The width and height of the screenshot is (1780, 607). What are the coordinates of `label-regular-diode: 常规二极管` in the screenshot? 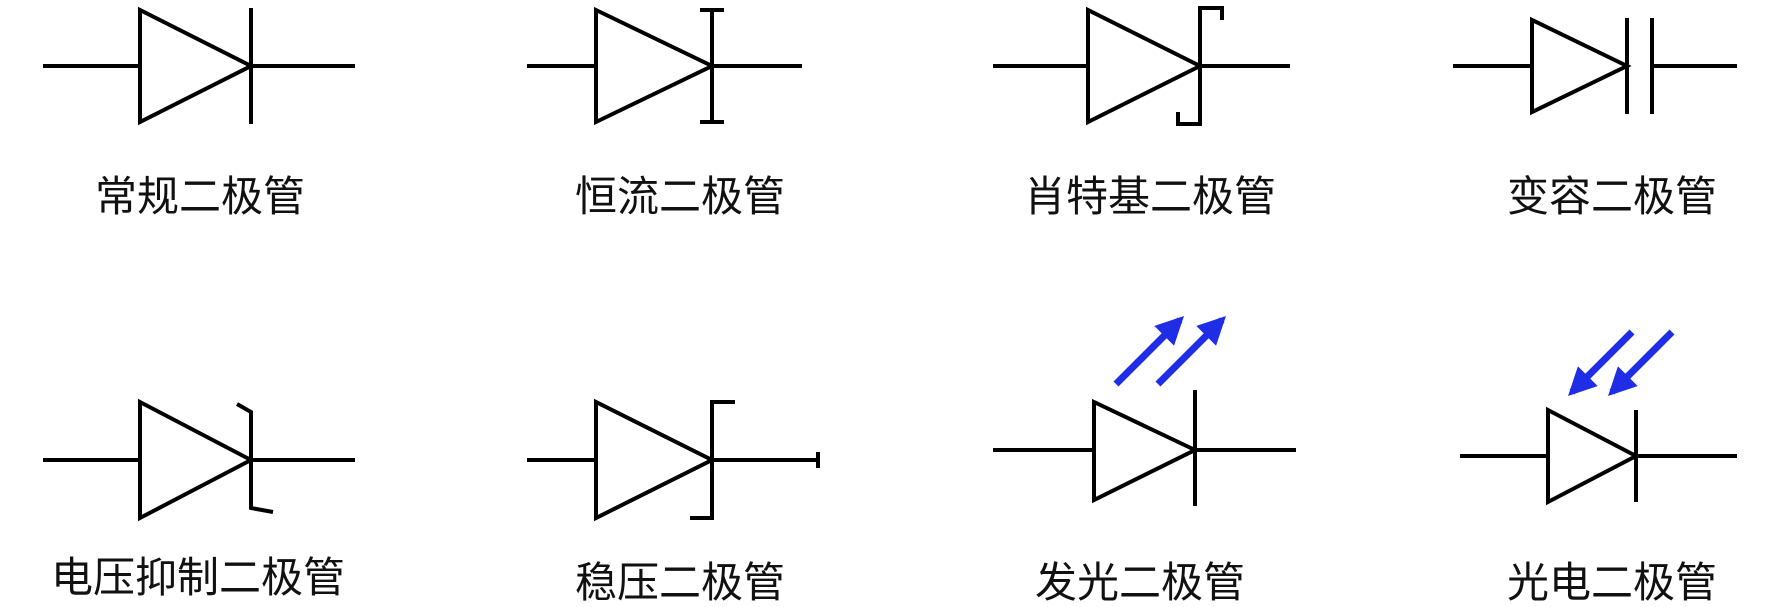 It's located at (200, 196).